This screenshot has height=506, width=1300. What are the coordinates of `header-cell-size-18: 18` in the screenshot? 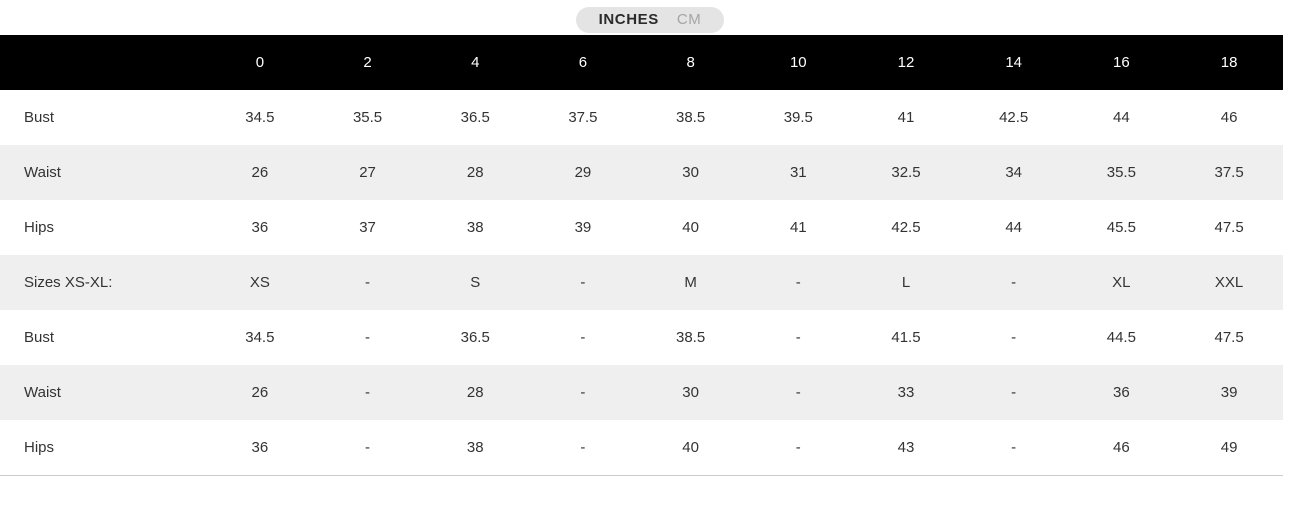 It's located at (1229, 62).